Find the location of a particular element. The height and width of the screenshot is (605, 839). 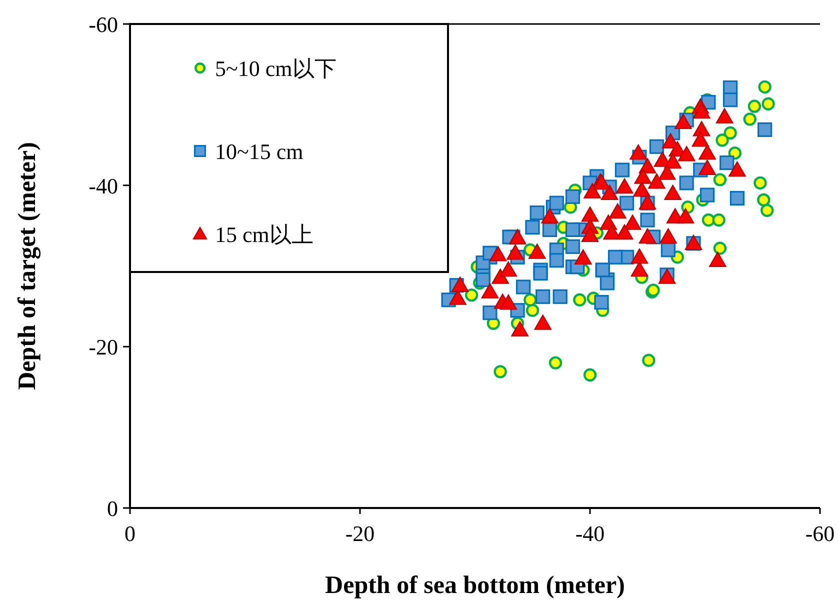

y-tick-label: 0 is located at coordinates (112, 508).